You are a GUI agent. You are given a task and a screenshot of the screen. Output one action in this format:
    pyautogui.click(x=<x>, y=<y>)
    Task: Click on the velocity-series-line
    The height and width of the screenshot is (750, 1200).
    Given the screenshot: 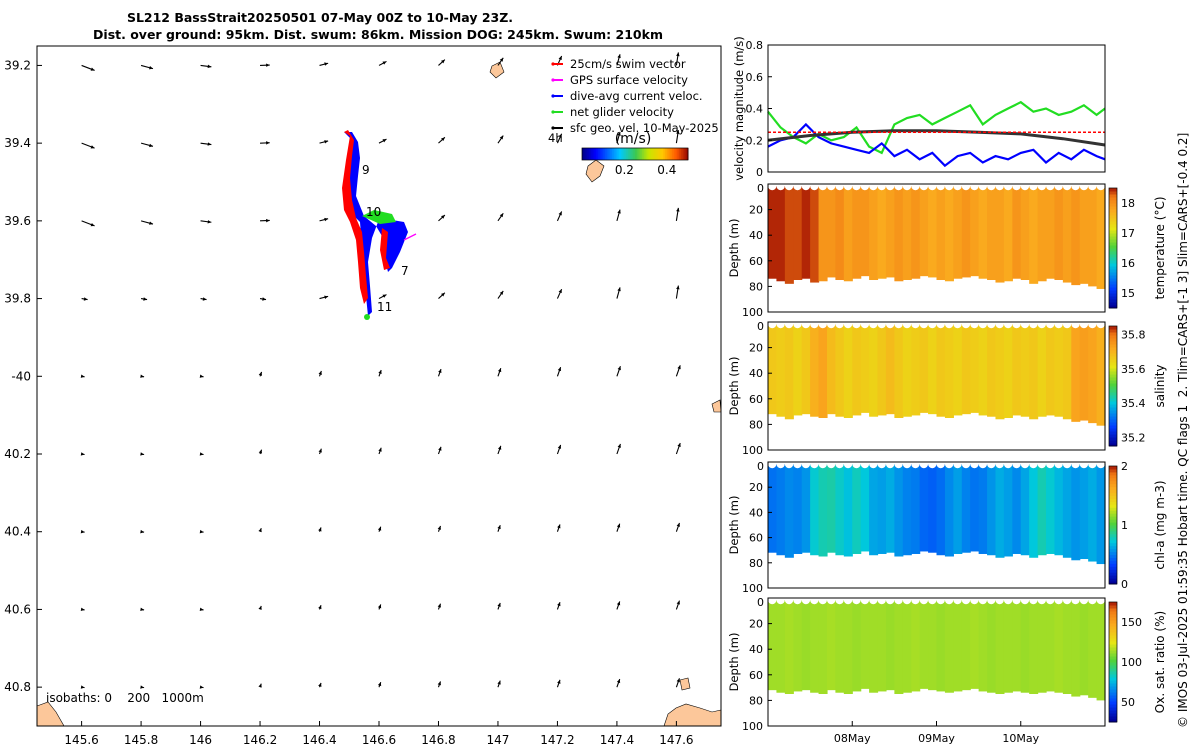 What is the action you would take?
    pyautogui.click(x=936, y=145)
    